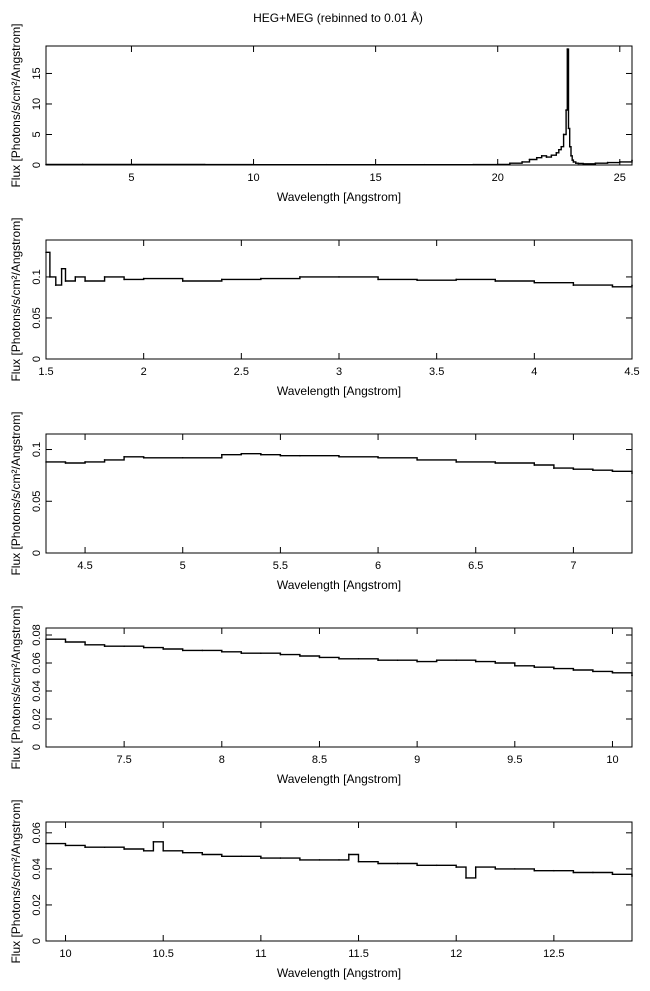  I want to click on y-tick-label: 0.02, so click(37, 904).